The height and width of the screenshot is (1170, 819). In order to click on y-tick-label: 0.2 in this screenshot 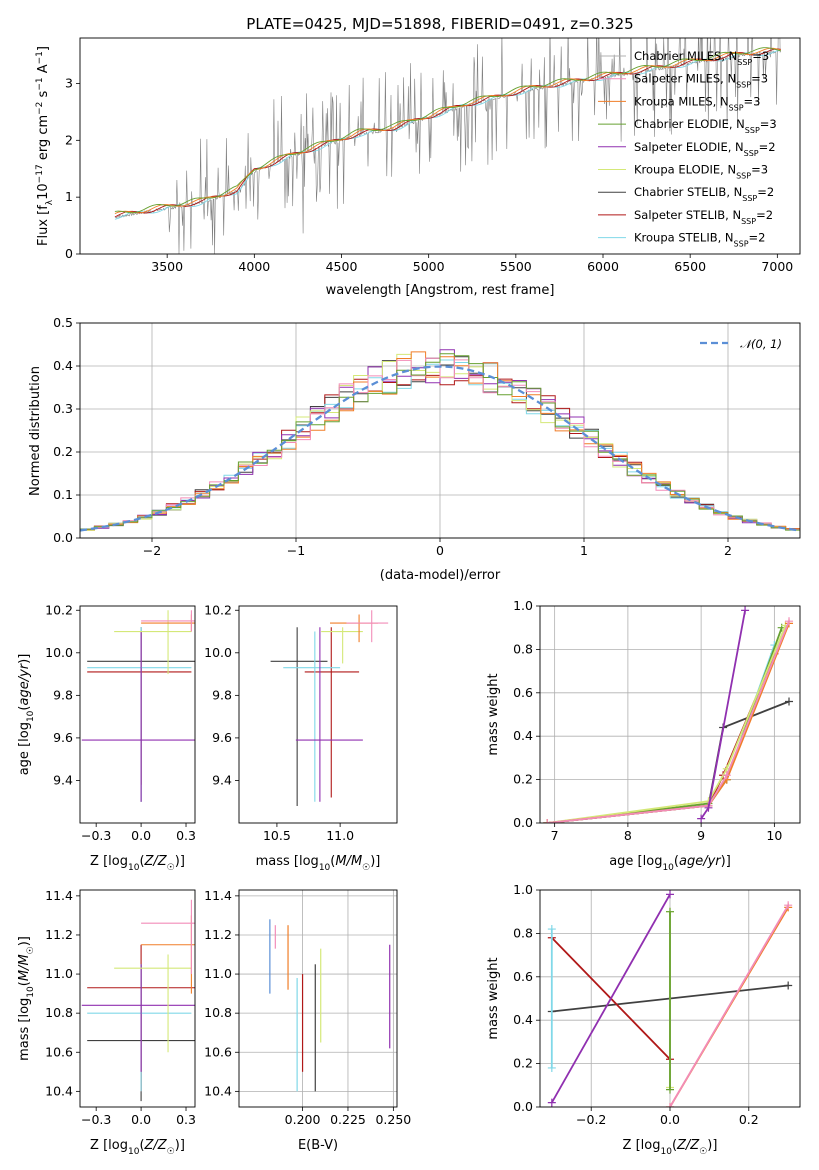, I will do `click(63, 451)`.